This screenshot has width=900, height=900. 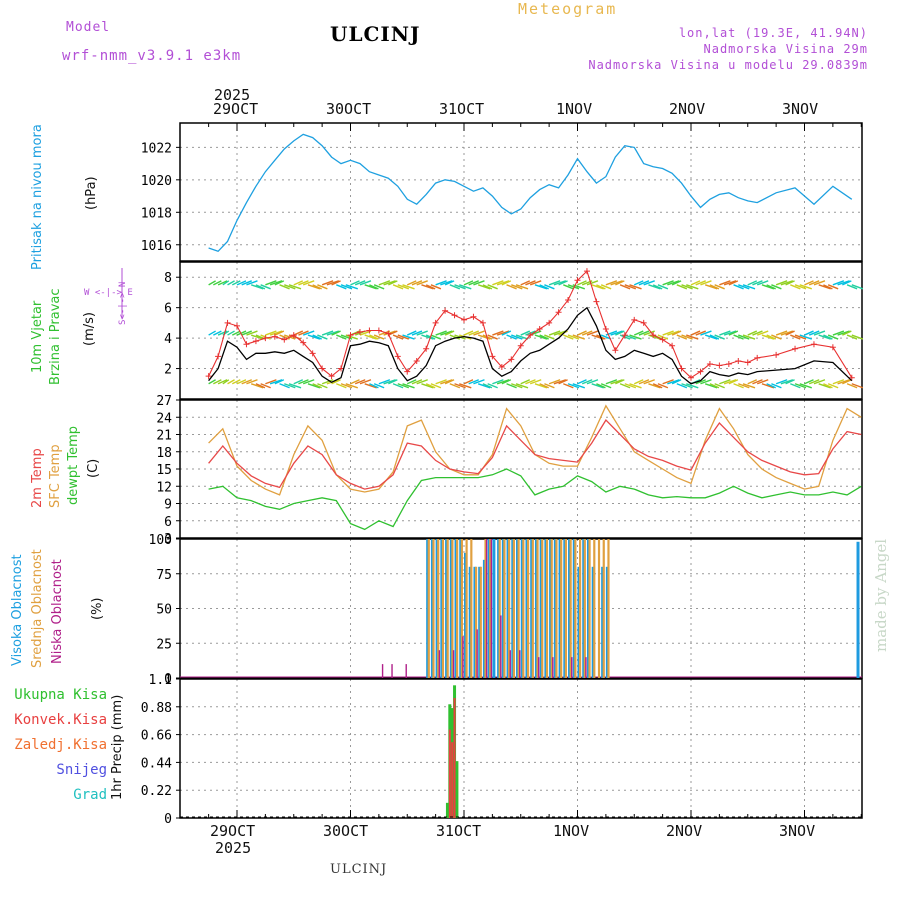 What do you see at coordinates (773, 33) in the screenshot?
I see `lonlat-label: lon,lat (19.3E, 41.94N)` at bounding box center [773, 33].